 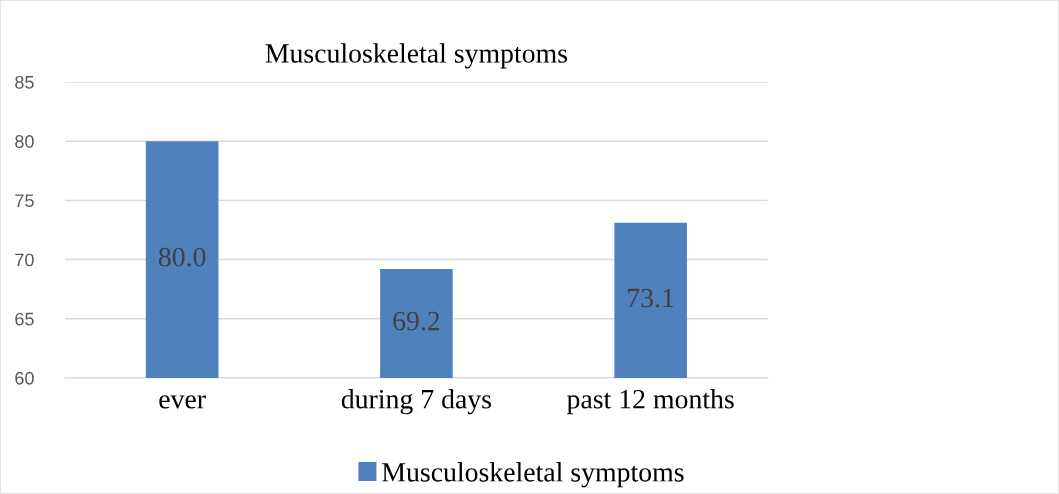 I want to click on y-tick-label: 75, so click(x=24, y=201).